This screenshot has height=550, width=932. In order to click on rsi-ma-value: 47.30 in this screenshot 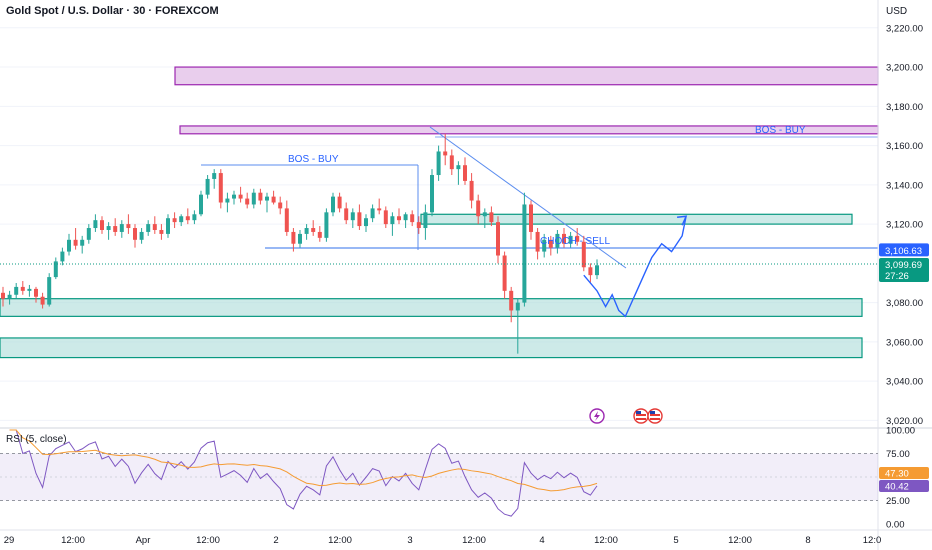, I will do `click(897, 474)`.